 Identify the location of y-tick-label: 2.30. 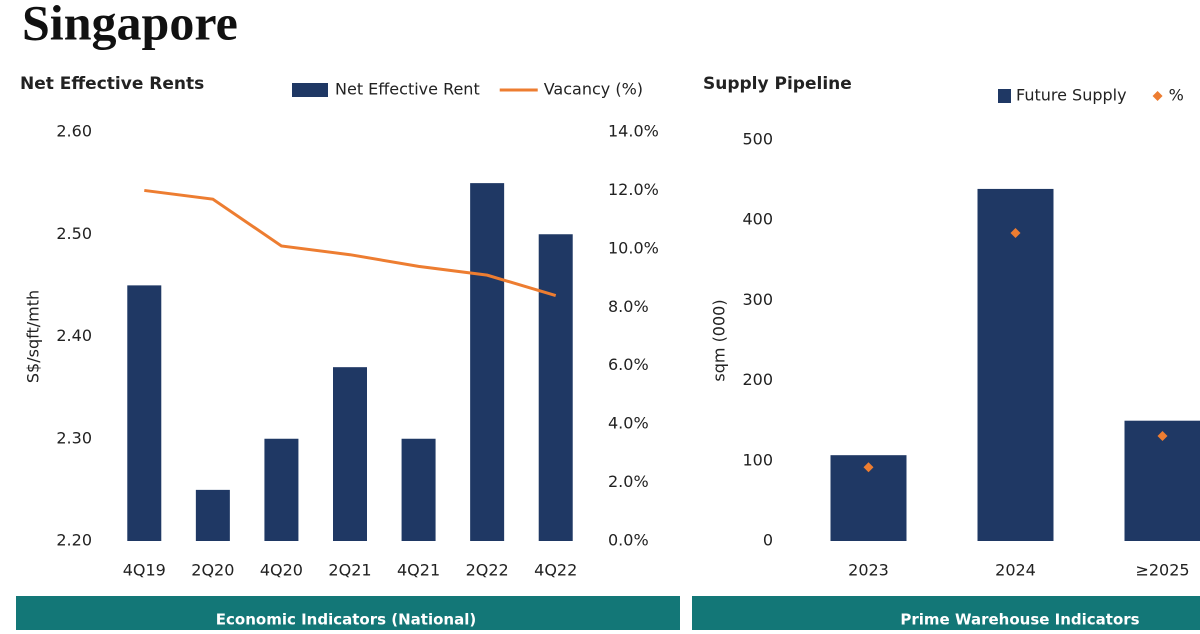
(74, 437).